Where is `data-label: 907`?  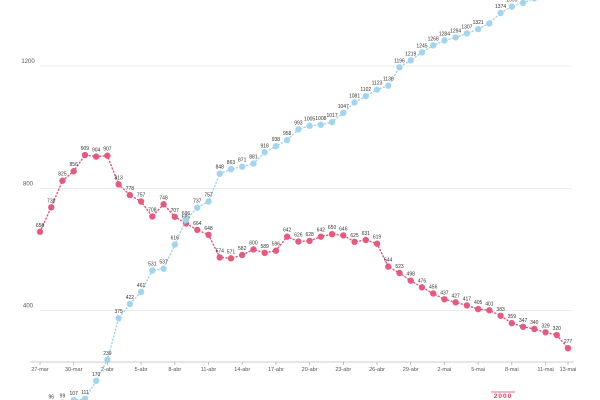 data-label: 907 is located at coordinates (107, 150).